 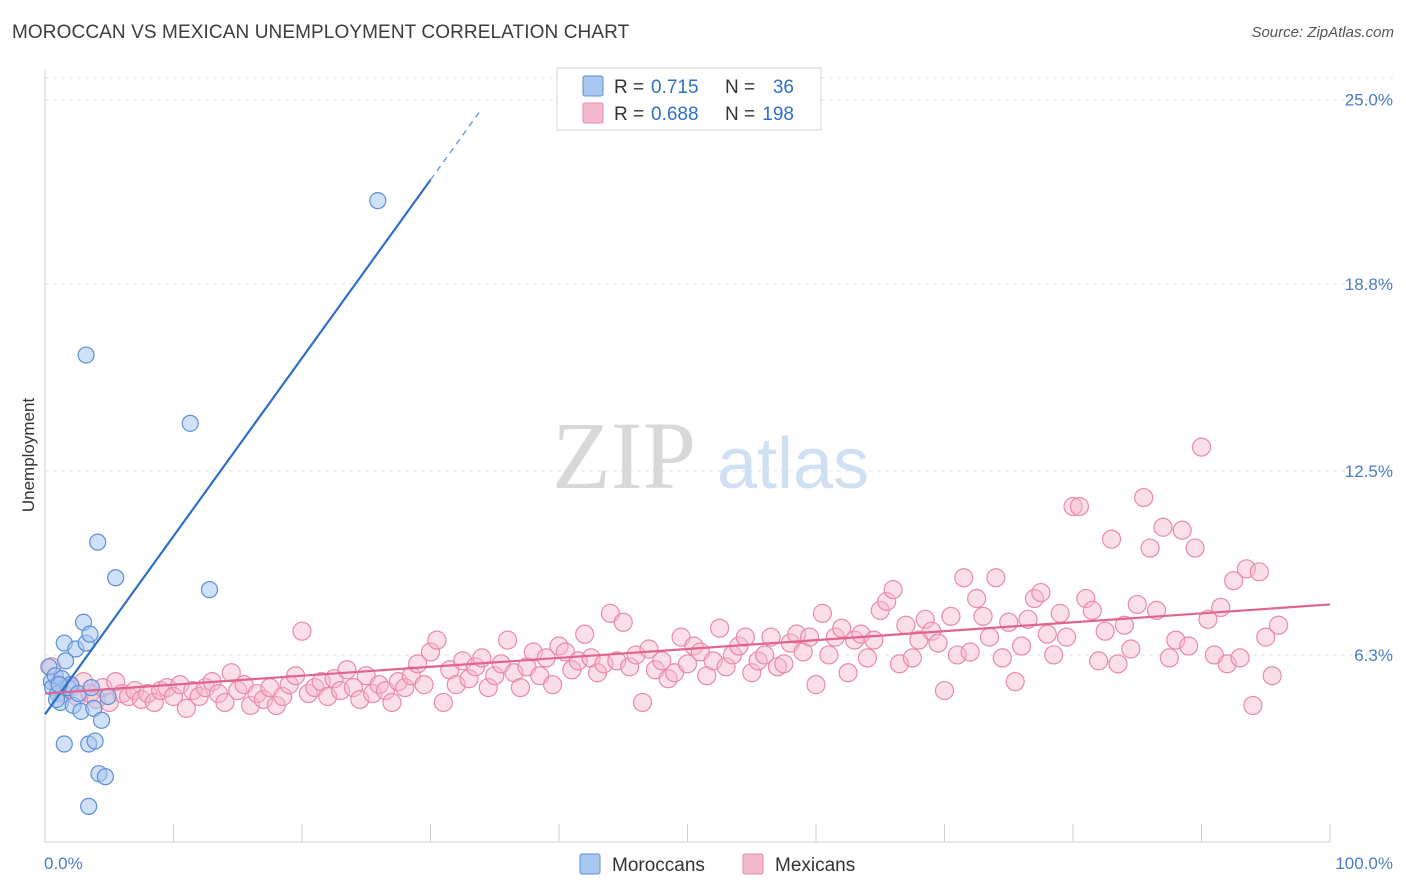 What do you see at coordinates (783, 87) in the screenshot?
I see `legend-n-value-moroccans: 36` at bounding box center [783, 87].